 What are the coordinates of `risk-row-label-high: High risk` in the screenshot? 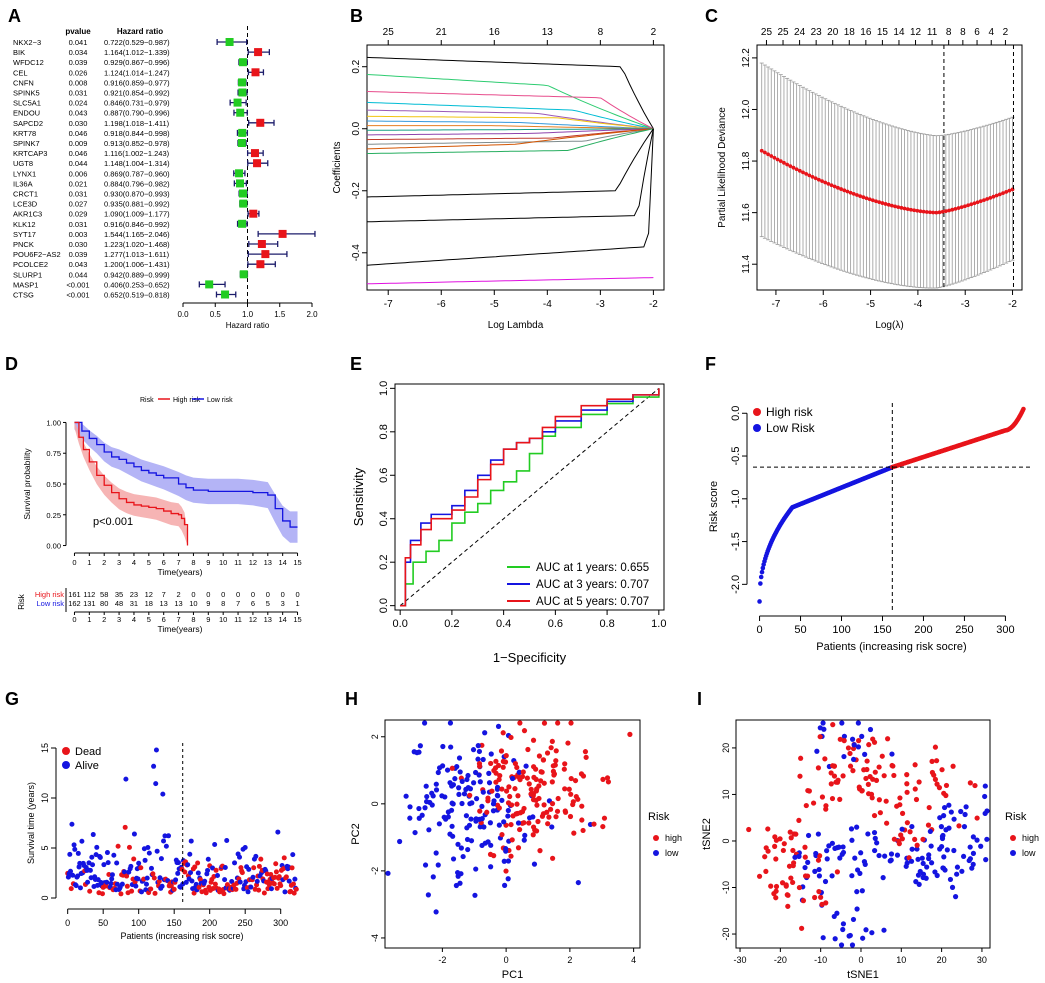 It's located at (49, 594).